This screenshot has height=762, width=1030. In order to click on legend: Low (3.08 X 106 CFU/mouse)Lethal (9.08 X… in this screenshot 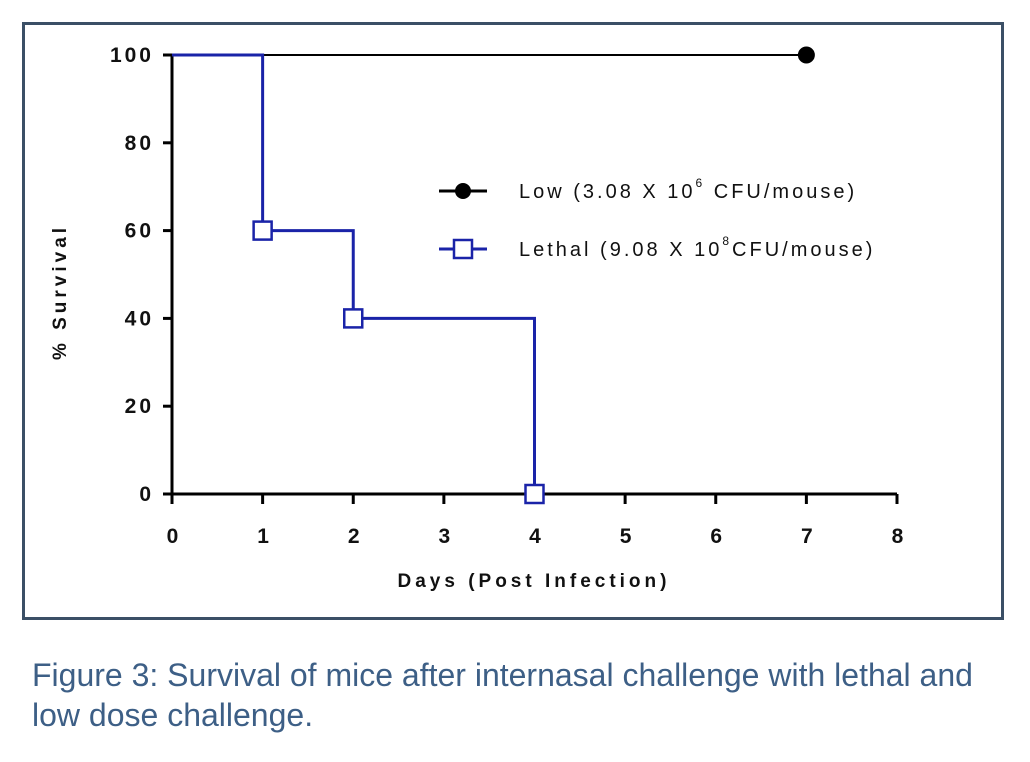, I will do `click(657, 218)`.